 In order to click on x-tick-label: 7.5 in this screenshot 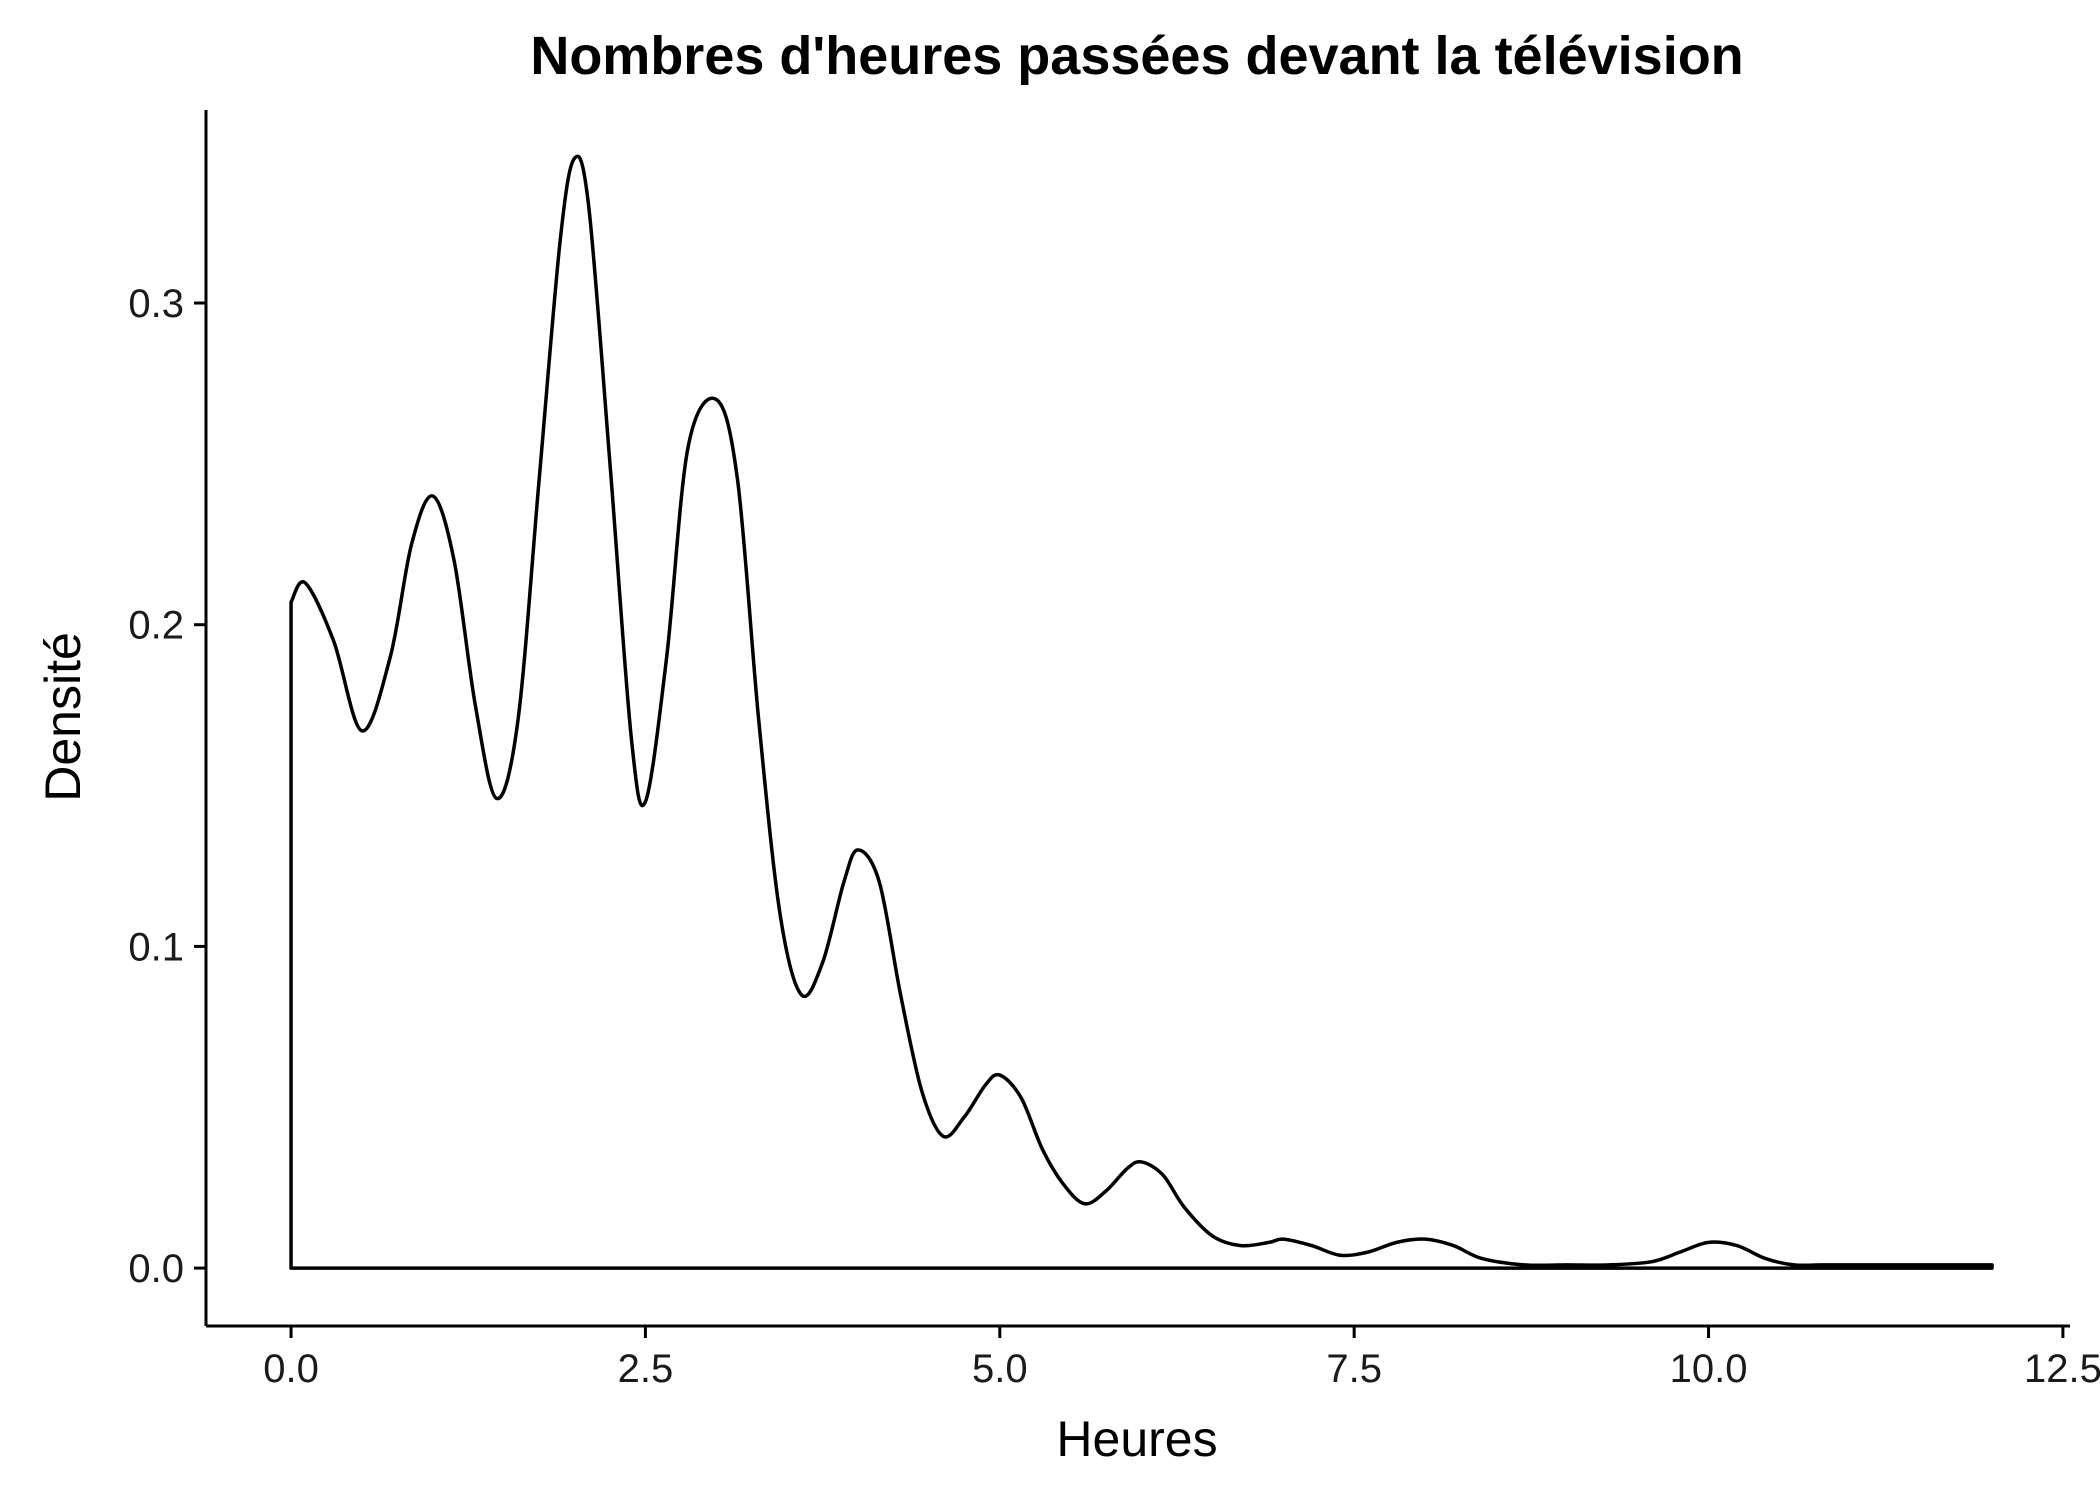, I will do `click(1354, 1369)`.